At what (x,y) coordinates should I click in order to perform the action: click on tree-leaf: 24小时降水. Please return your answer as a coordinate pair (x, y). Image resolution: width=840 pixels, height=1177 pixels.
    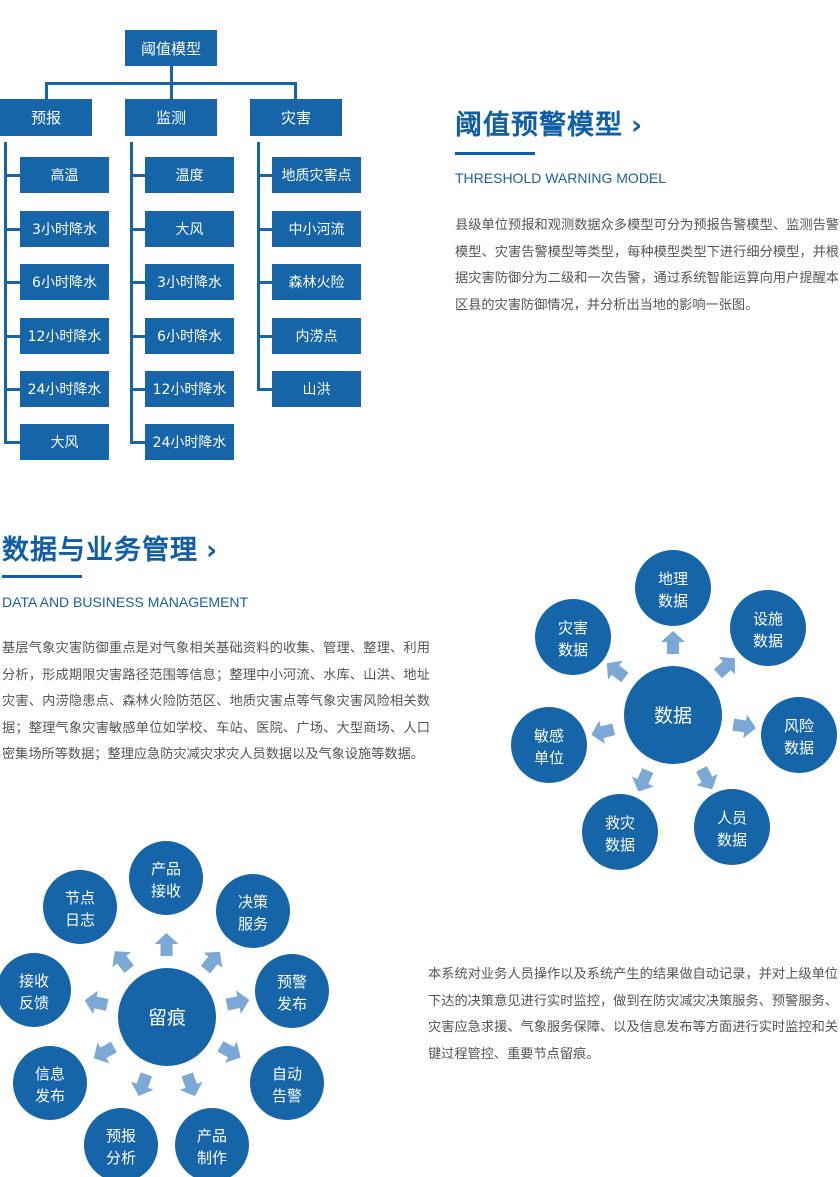
    Looking at the image, I should click on (64, 389).